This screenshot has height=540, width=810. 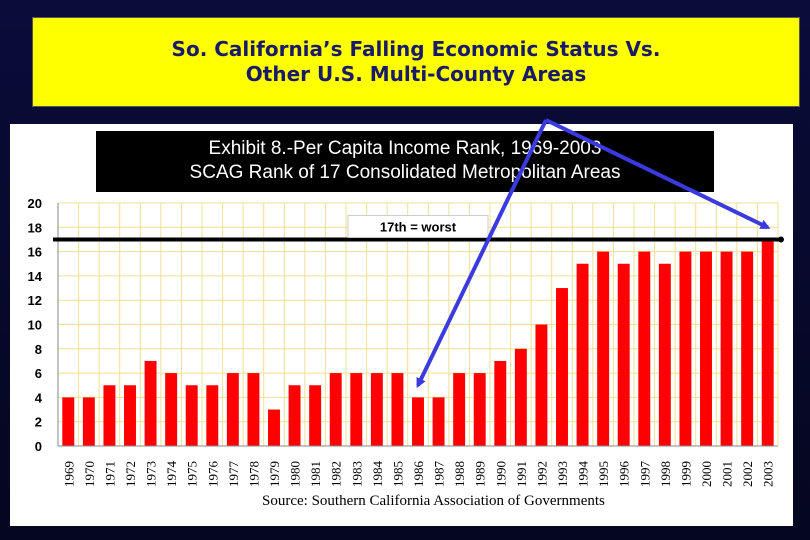 I want to click on y-tick-label: 10, so click(x=35, y=325).